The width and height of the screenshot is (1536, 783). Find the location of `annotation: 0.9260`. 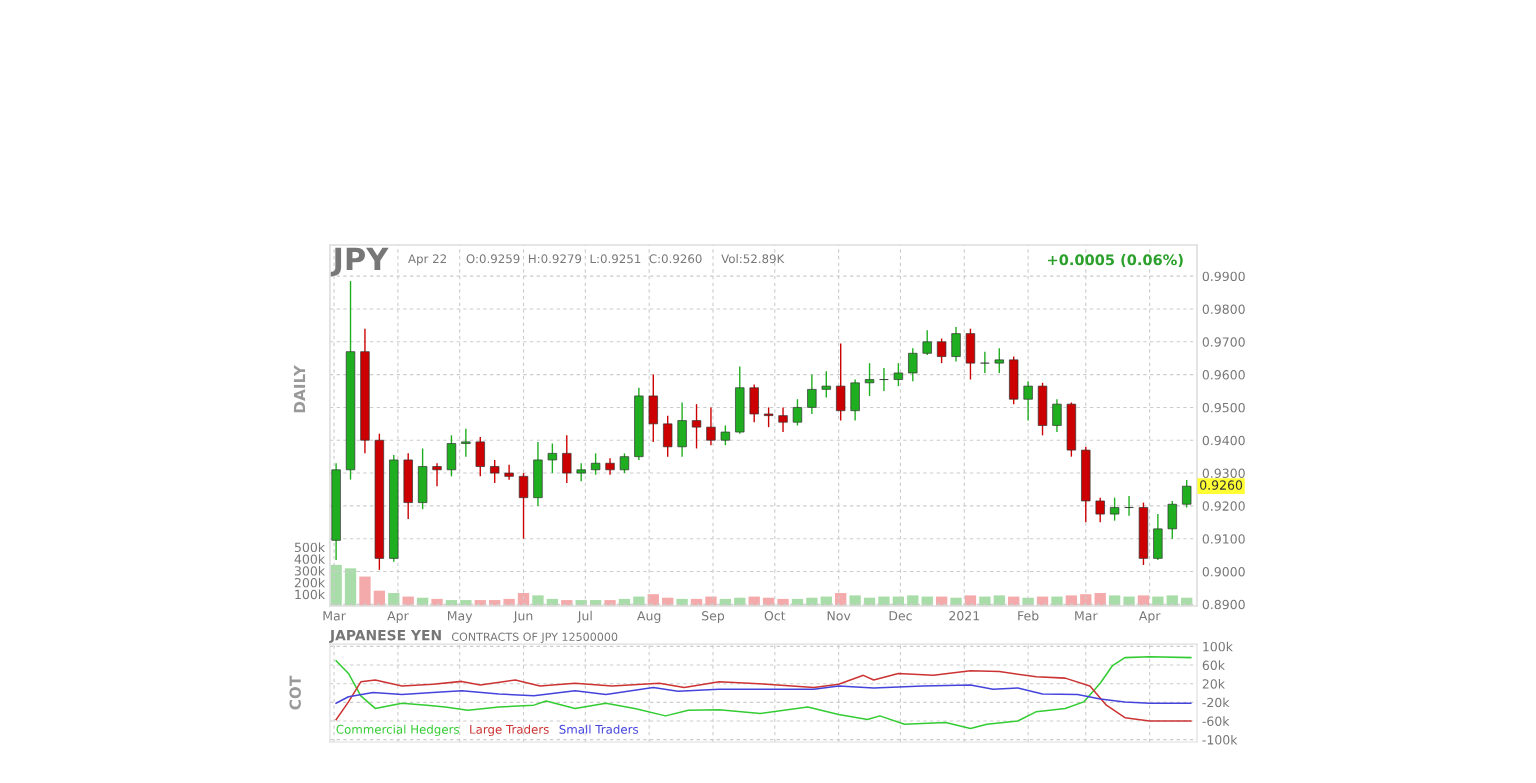

annotation: 0.9260 is located at coordinates (1221, 485).